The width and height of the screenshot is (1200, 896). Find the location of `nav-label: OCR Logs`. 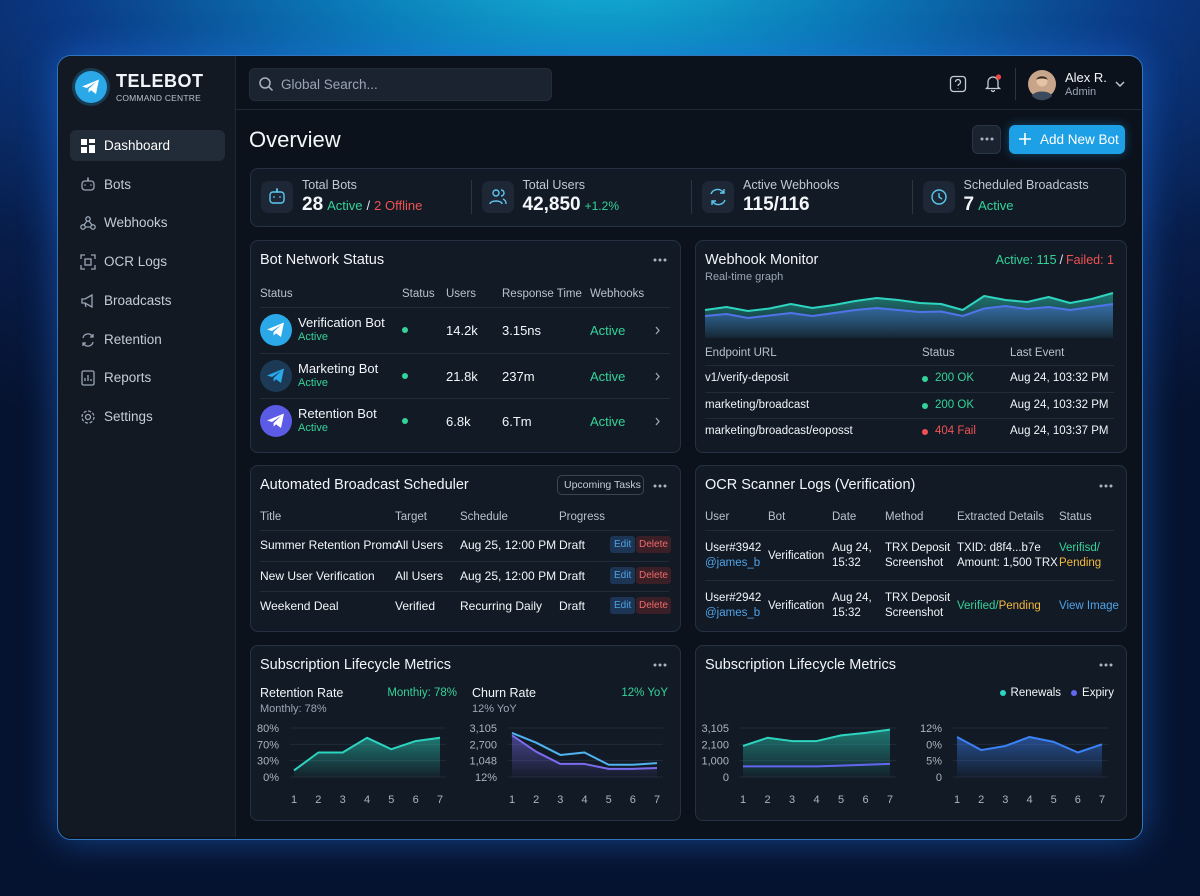

nav-label: OCR Logs is located at coordinates (136, 262).